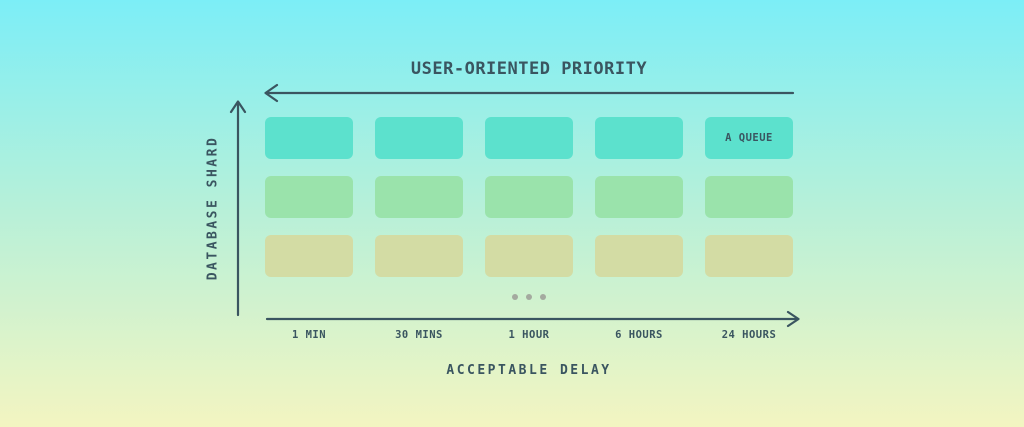  I want to click on queue-cell: A QUEUE, so click(749, 138).